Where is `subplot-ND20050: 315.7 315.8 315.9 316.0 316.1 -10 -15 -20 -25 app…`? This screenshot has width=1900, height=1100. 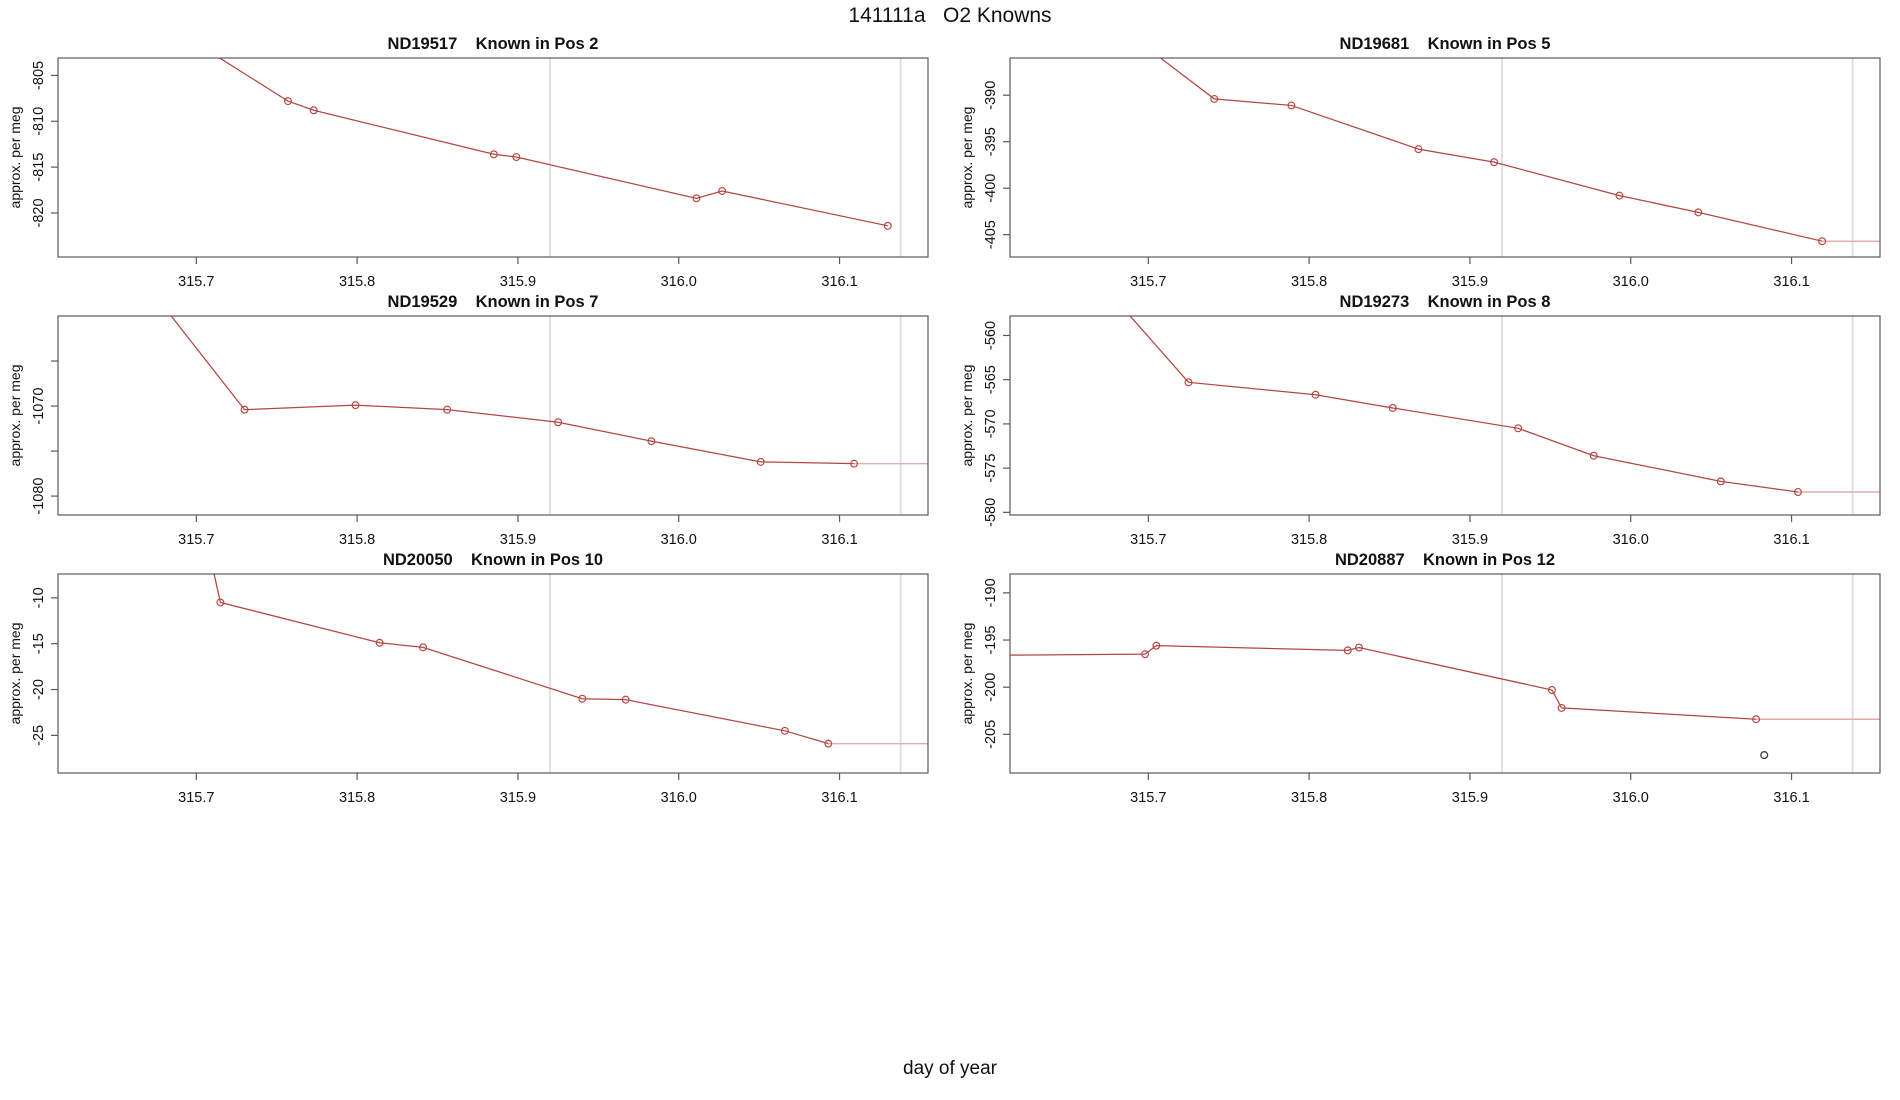
subplot-ND20050: 315.7 315.8 315.9 316.0 316.1 -10 -15 -20 -25 app… is located at coordinates (468, 678).